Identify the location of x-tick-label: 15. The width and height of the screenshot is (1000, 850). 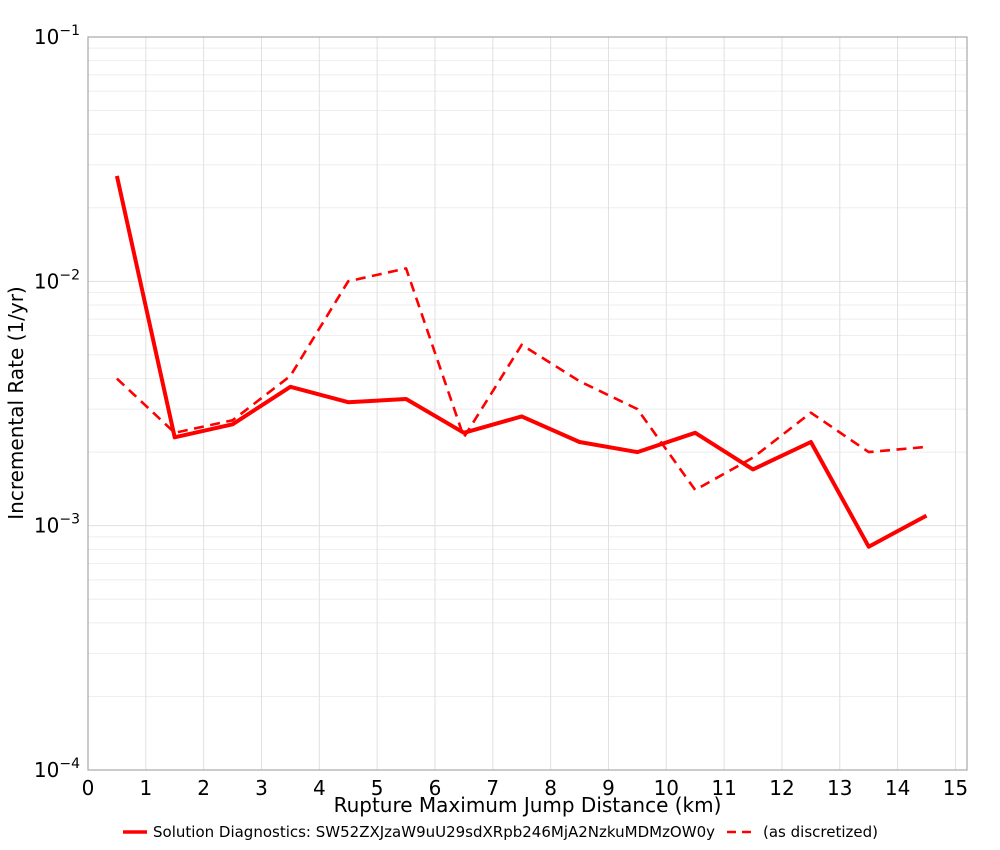
(955, 788).